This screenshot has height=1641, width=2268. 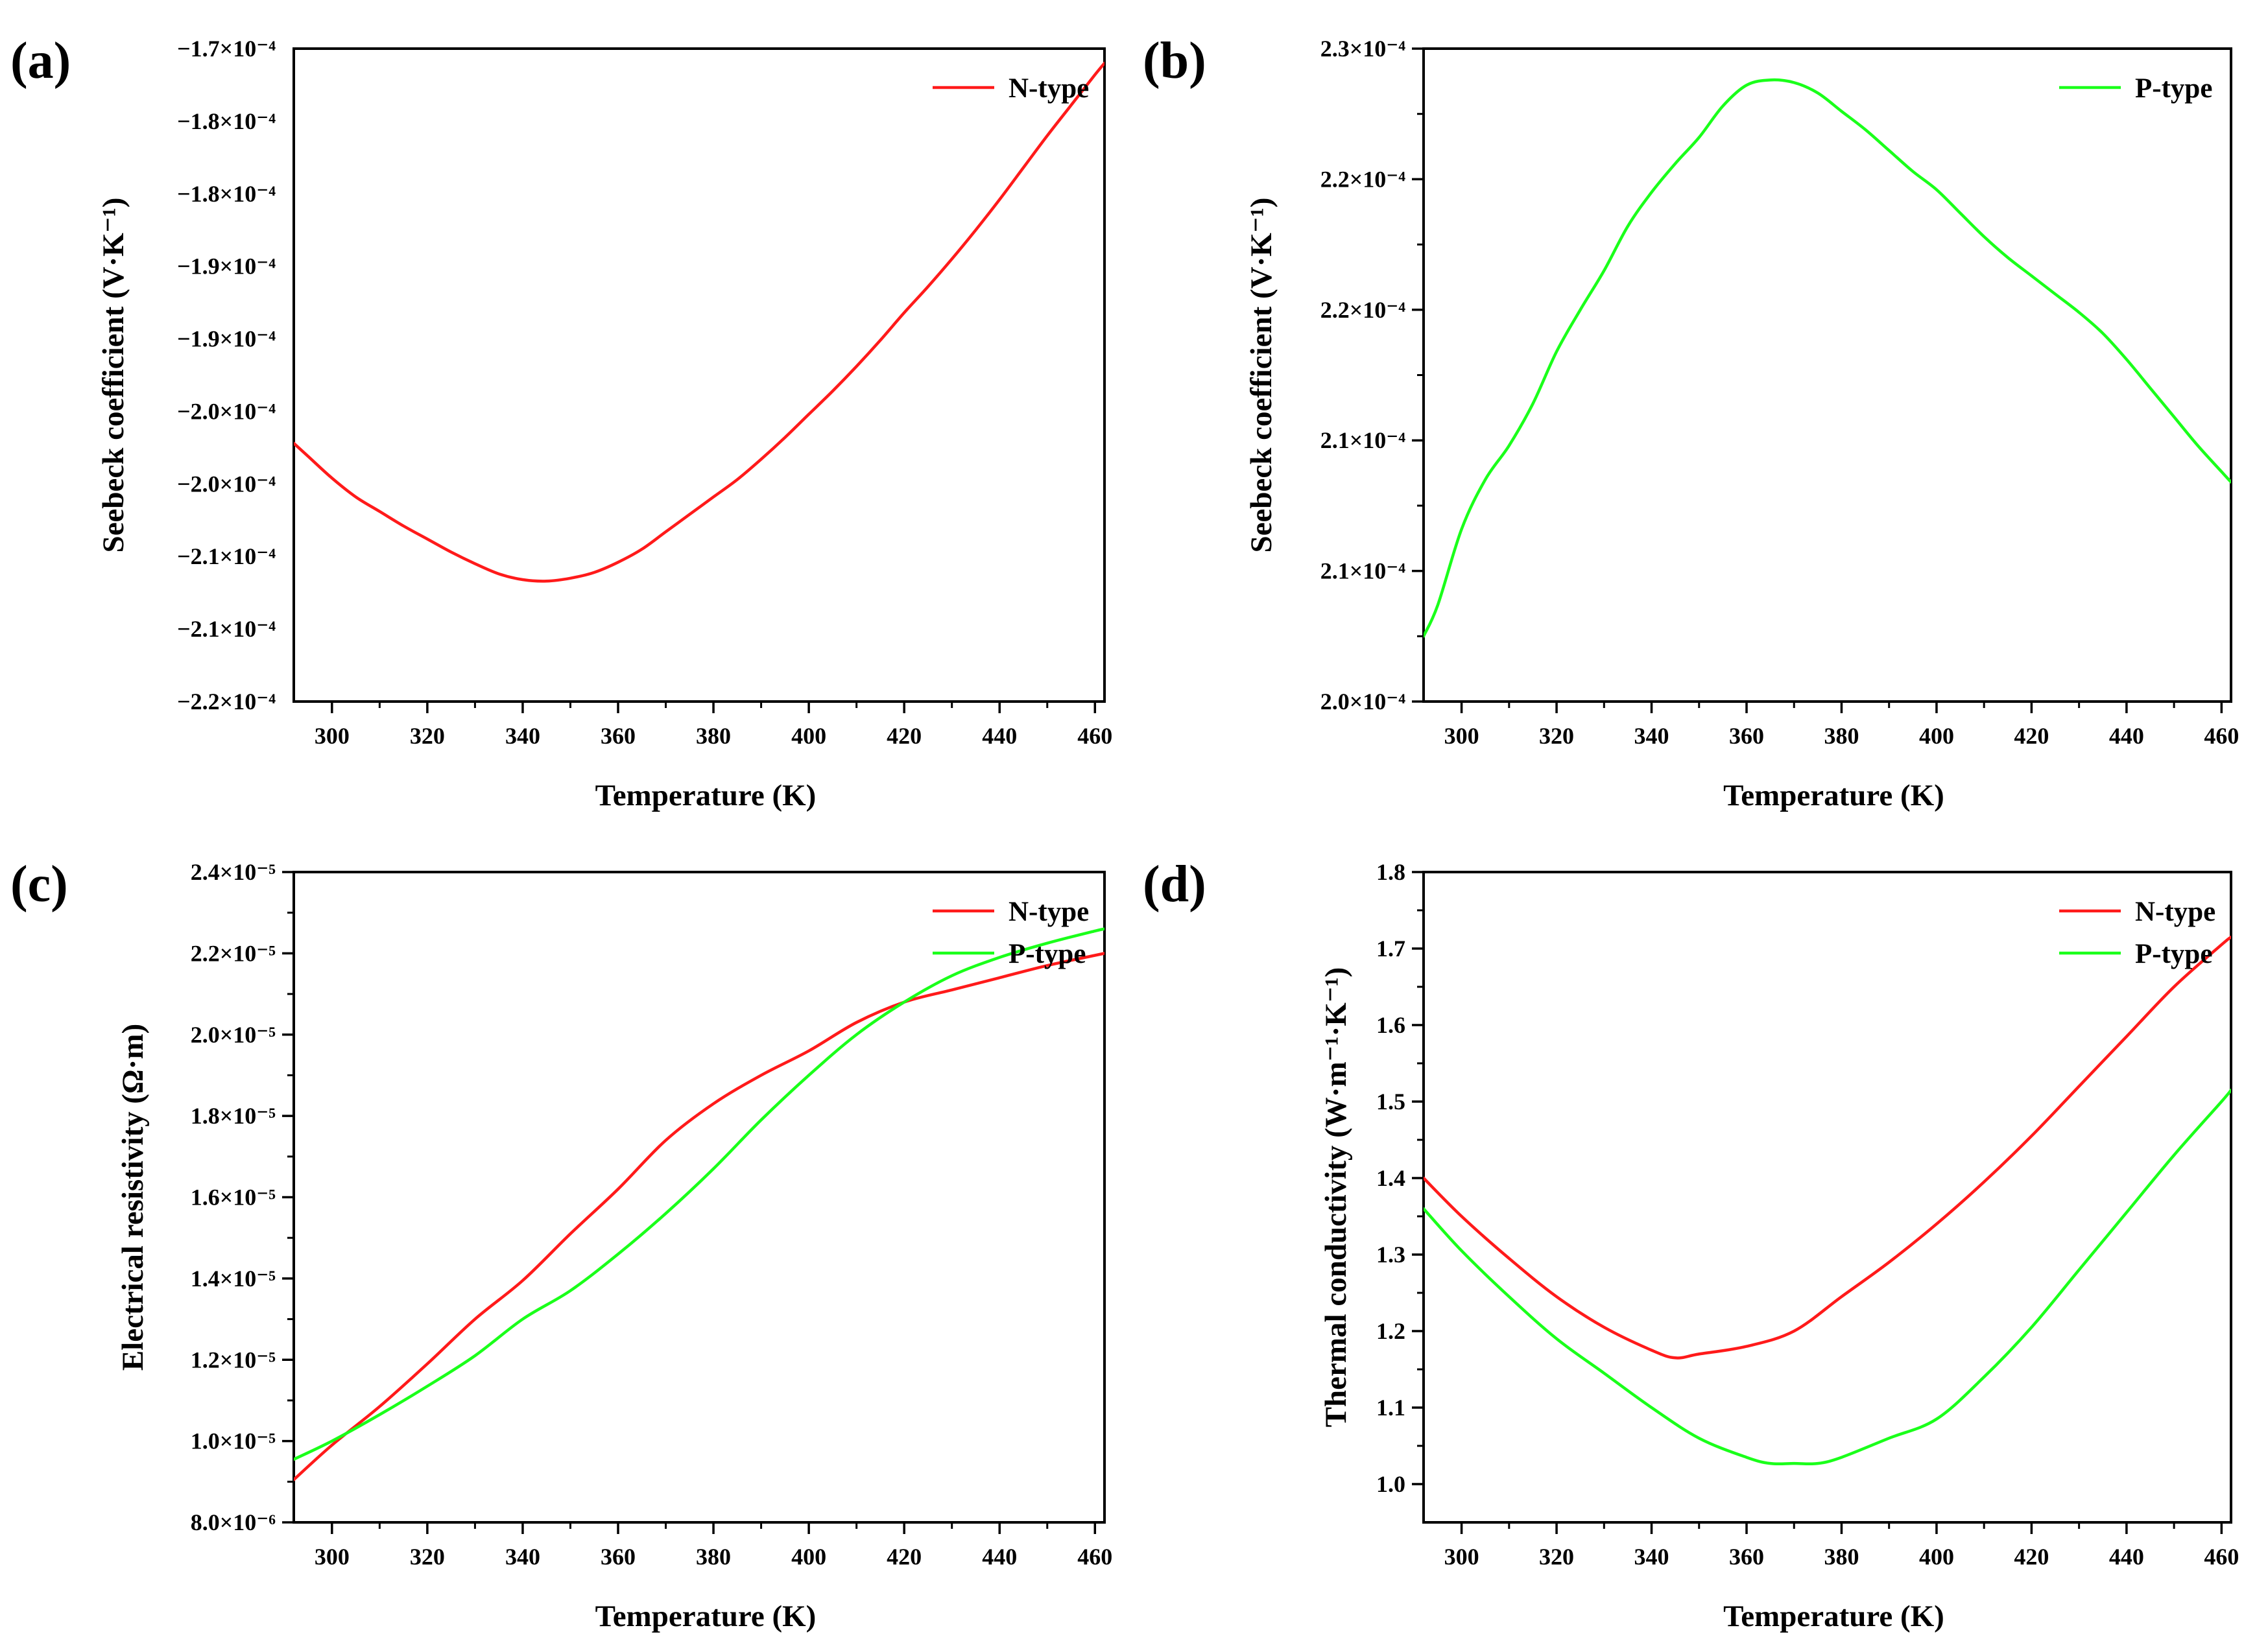 I want to click on y-tick-label: 1.3, so click(x=1391, y=1255).